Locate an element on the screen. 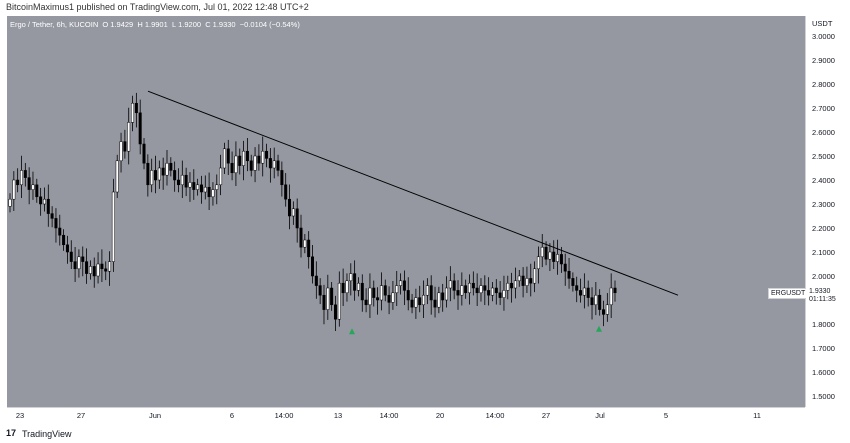 The width and height of the screenshot is (850, 443). price-tick-label: 2.0000 is located at coordinates (823, 276).